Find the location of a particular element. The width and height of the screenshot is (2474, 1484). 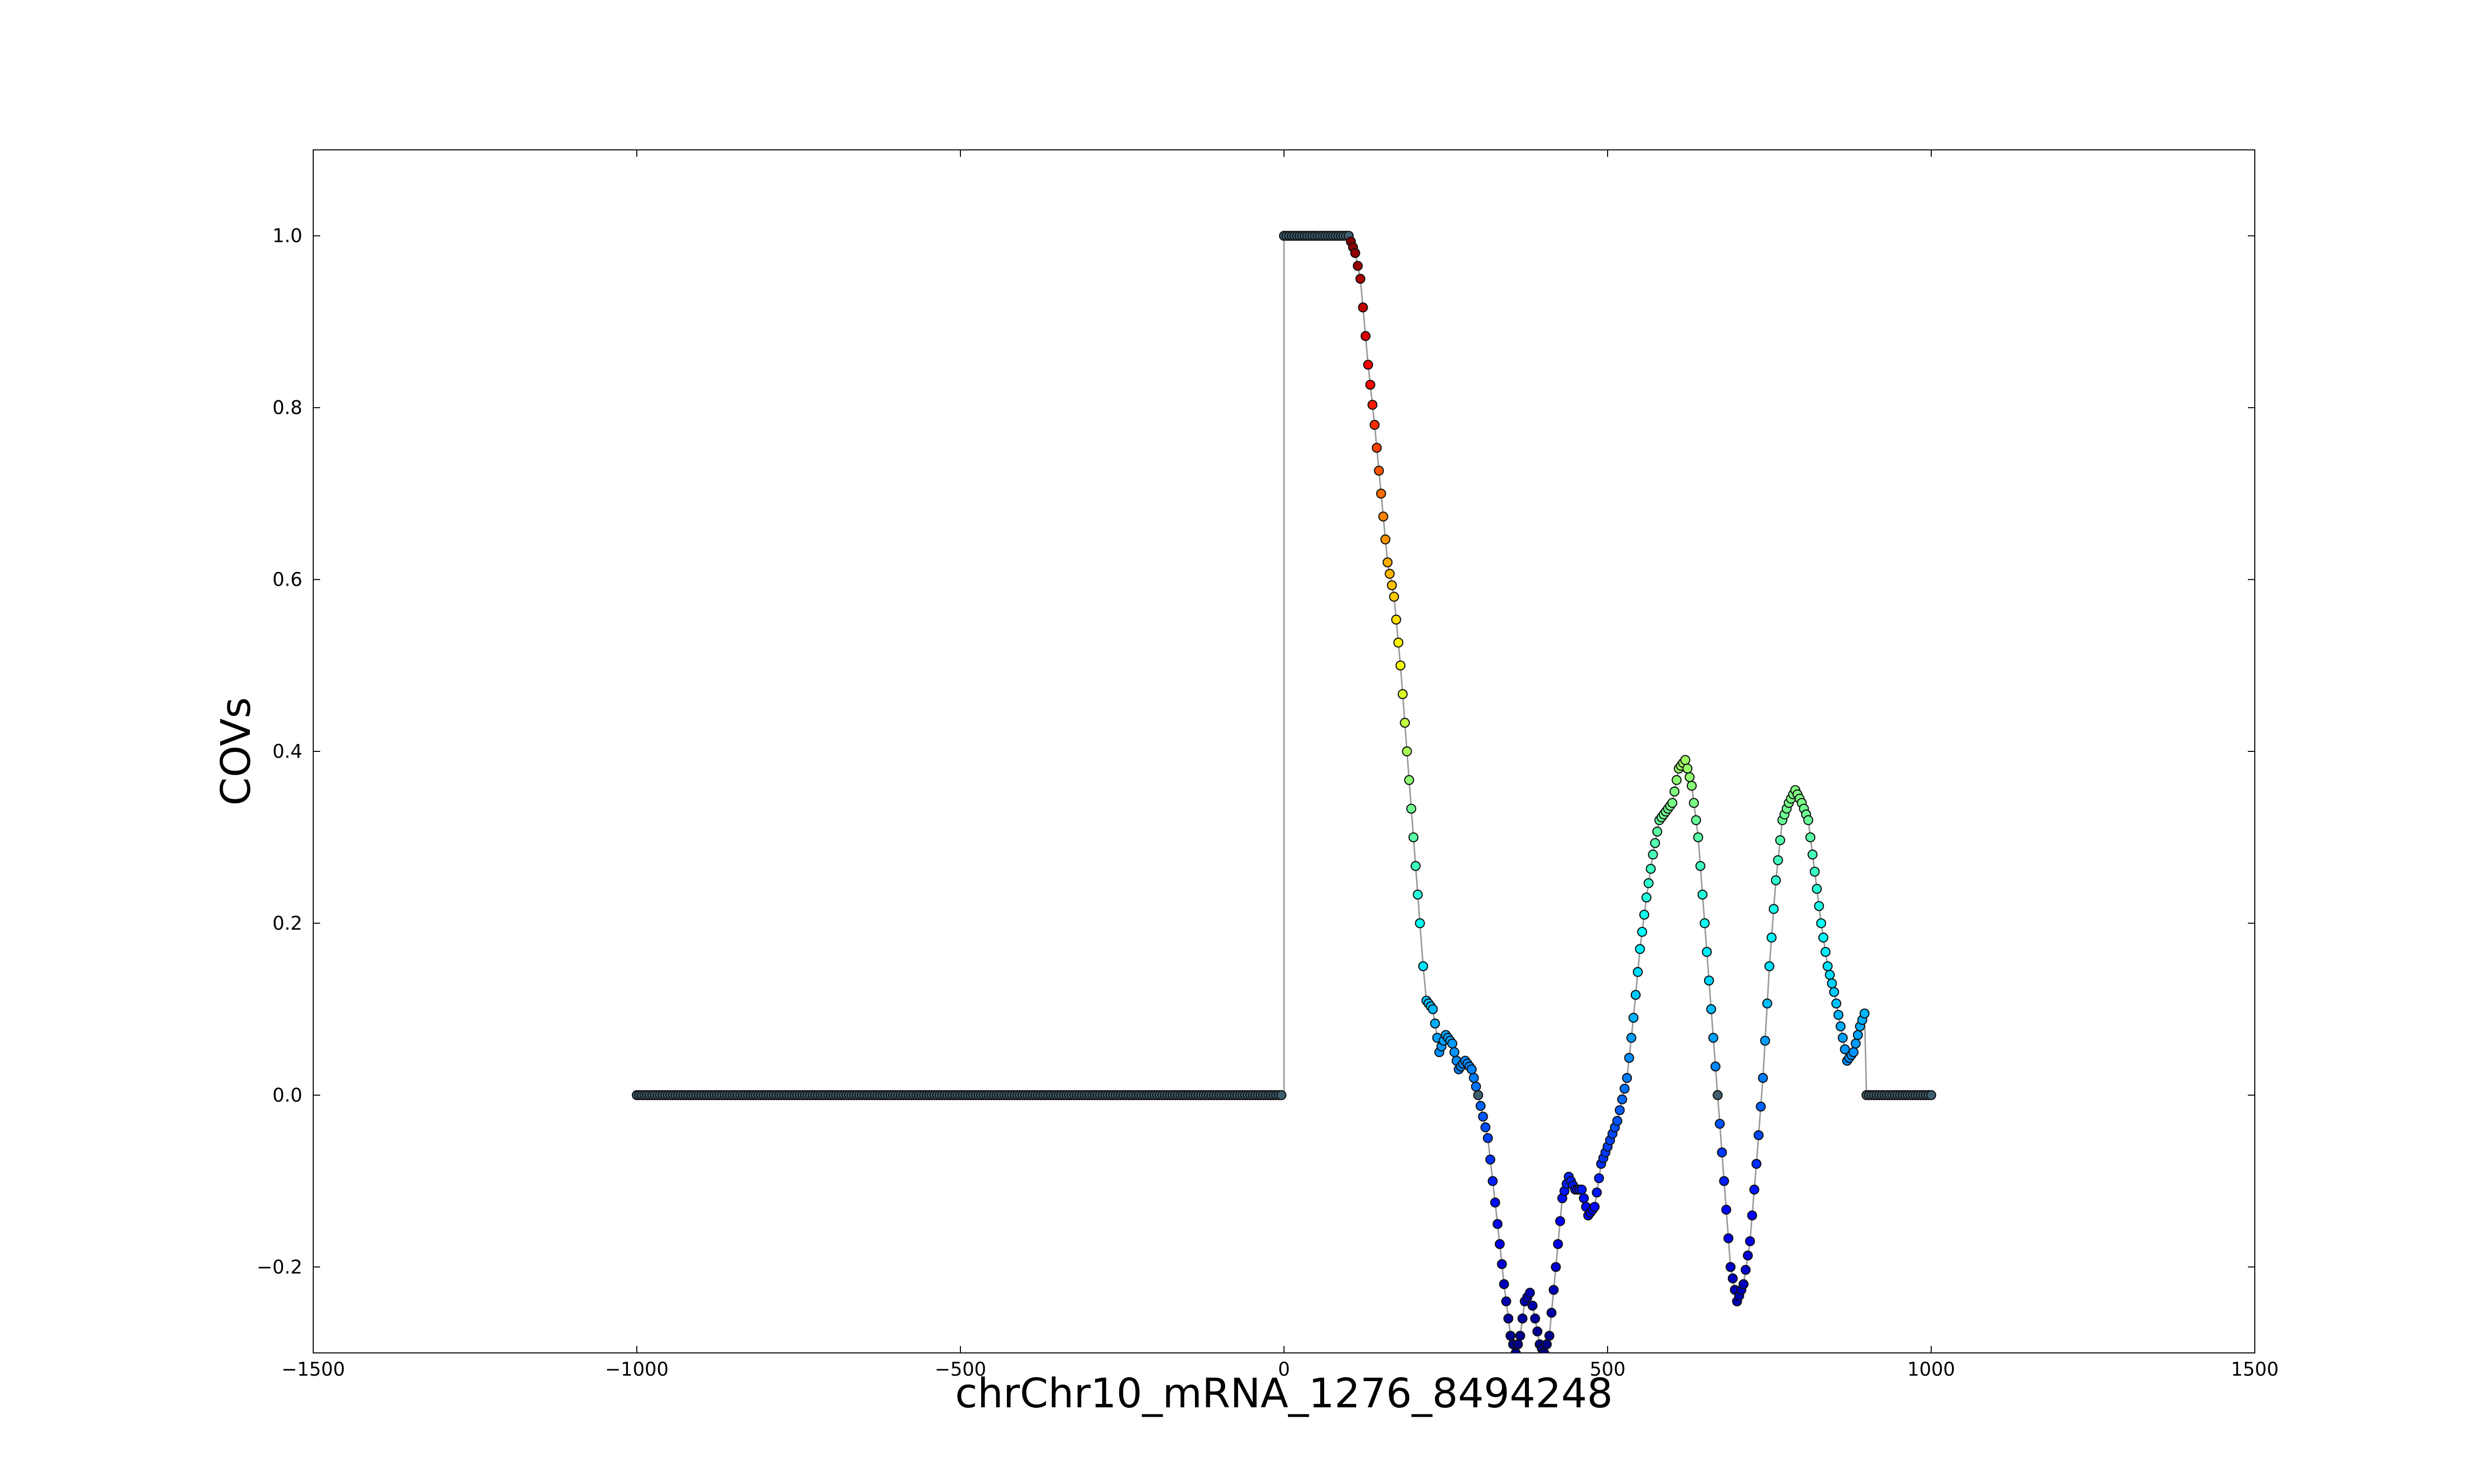

x-tick-label: −1000 is located at coordinates (637, 1369).